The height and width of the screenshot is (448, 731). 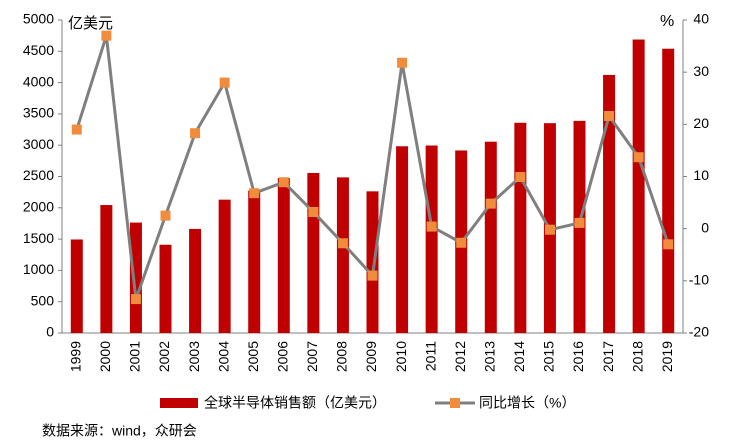 I want to click on y-tick-label: 500, so click(x=43, y=300).